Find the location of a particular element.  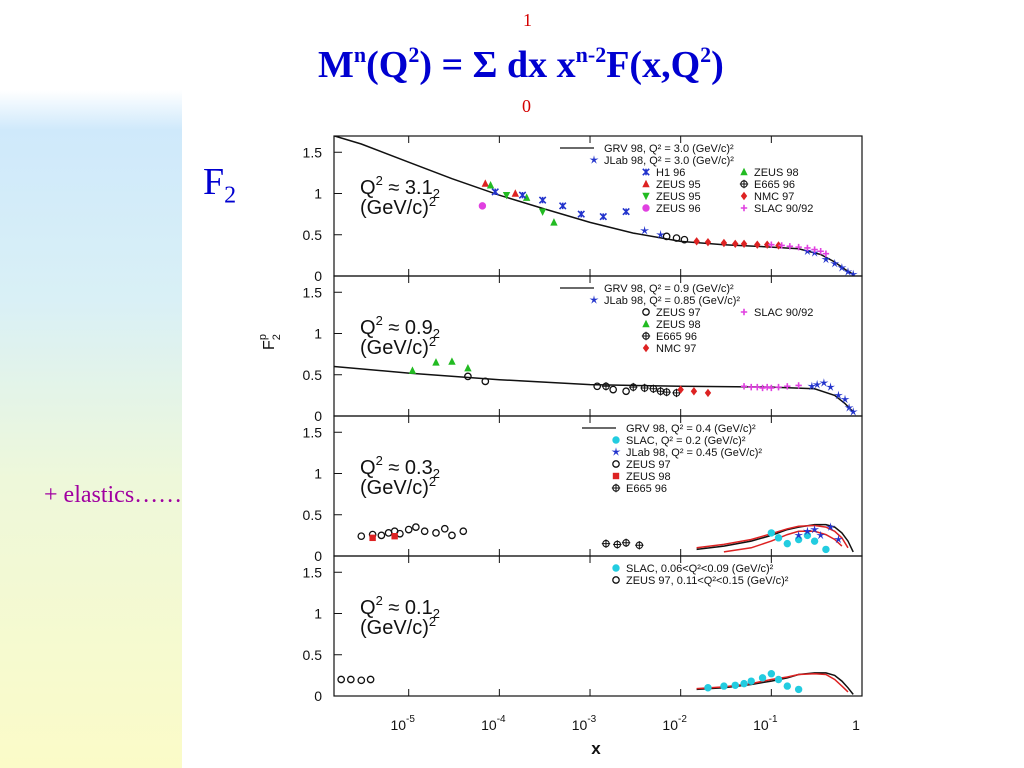

legend-label: NMC 97 is located at coordinates (774, 197).